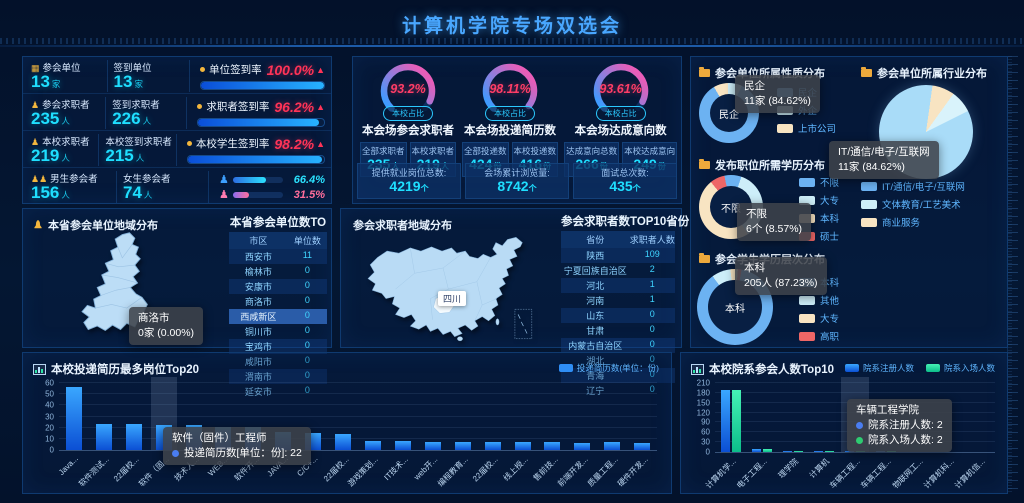  I want to click on y-axis-tick: 0, so click(51, 450).